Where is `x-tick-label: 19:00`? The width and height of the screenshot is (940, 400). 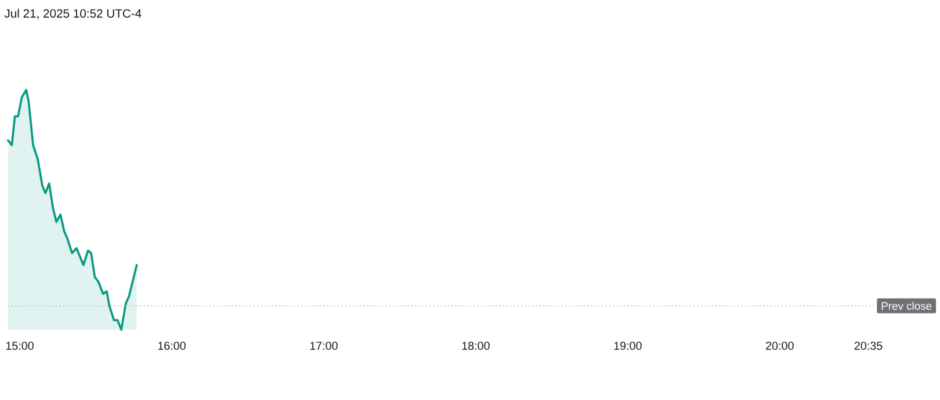 x-tick-label: 19:00 is located at coordinates (628, 346).